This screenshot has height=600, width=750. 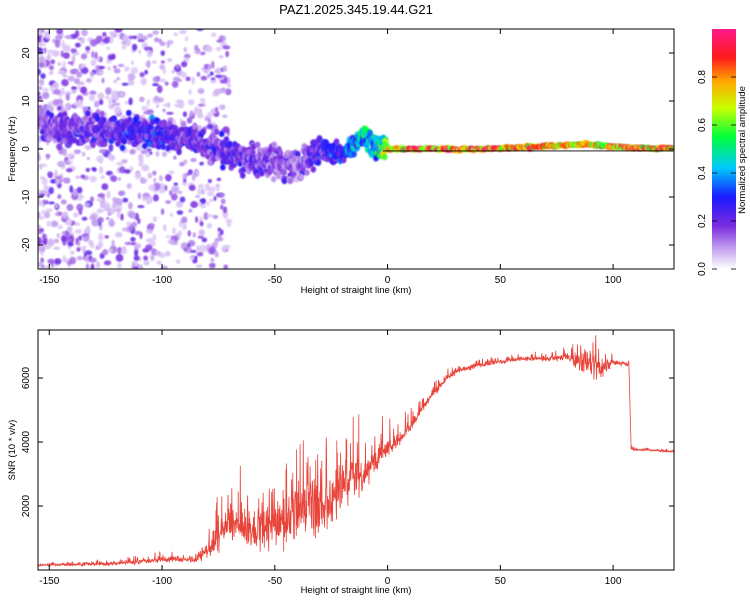 What do you see at coordinates (162, 581) in the screenshot?
I see `x-tick-label: -100` at bounding box center [162, 581].